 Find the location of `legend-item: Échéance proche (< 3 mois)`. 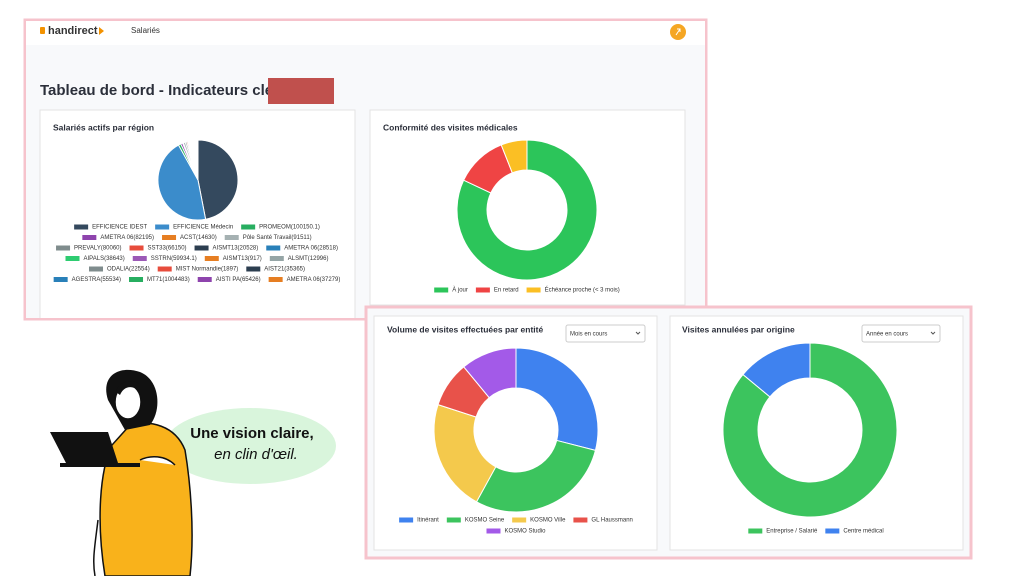

legend-item: Échéance proche (< 3 mois) is located at coordinates (573, 290).